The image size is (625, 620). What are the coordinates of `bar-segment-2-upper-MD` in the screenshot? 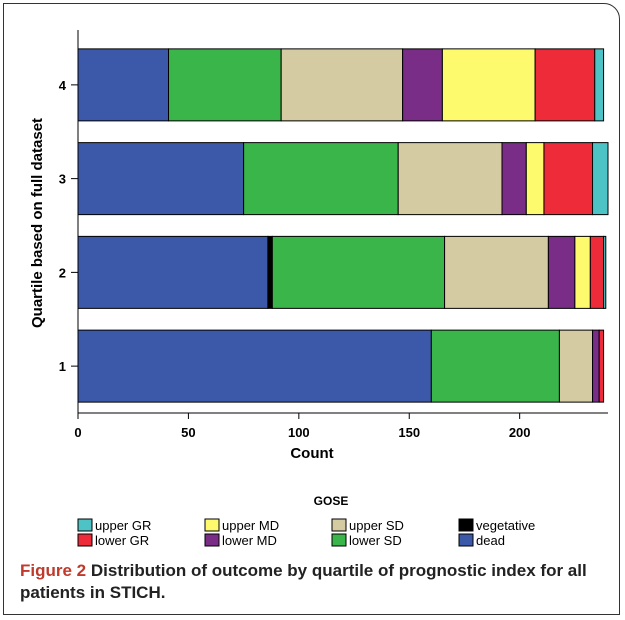 It's located at (582, 272).